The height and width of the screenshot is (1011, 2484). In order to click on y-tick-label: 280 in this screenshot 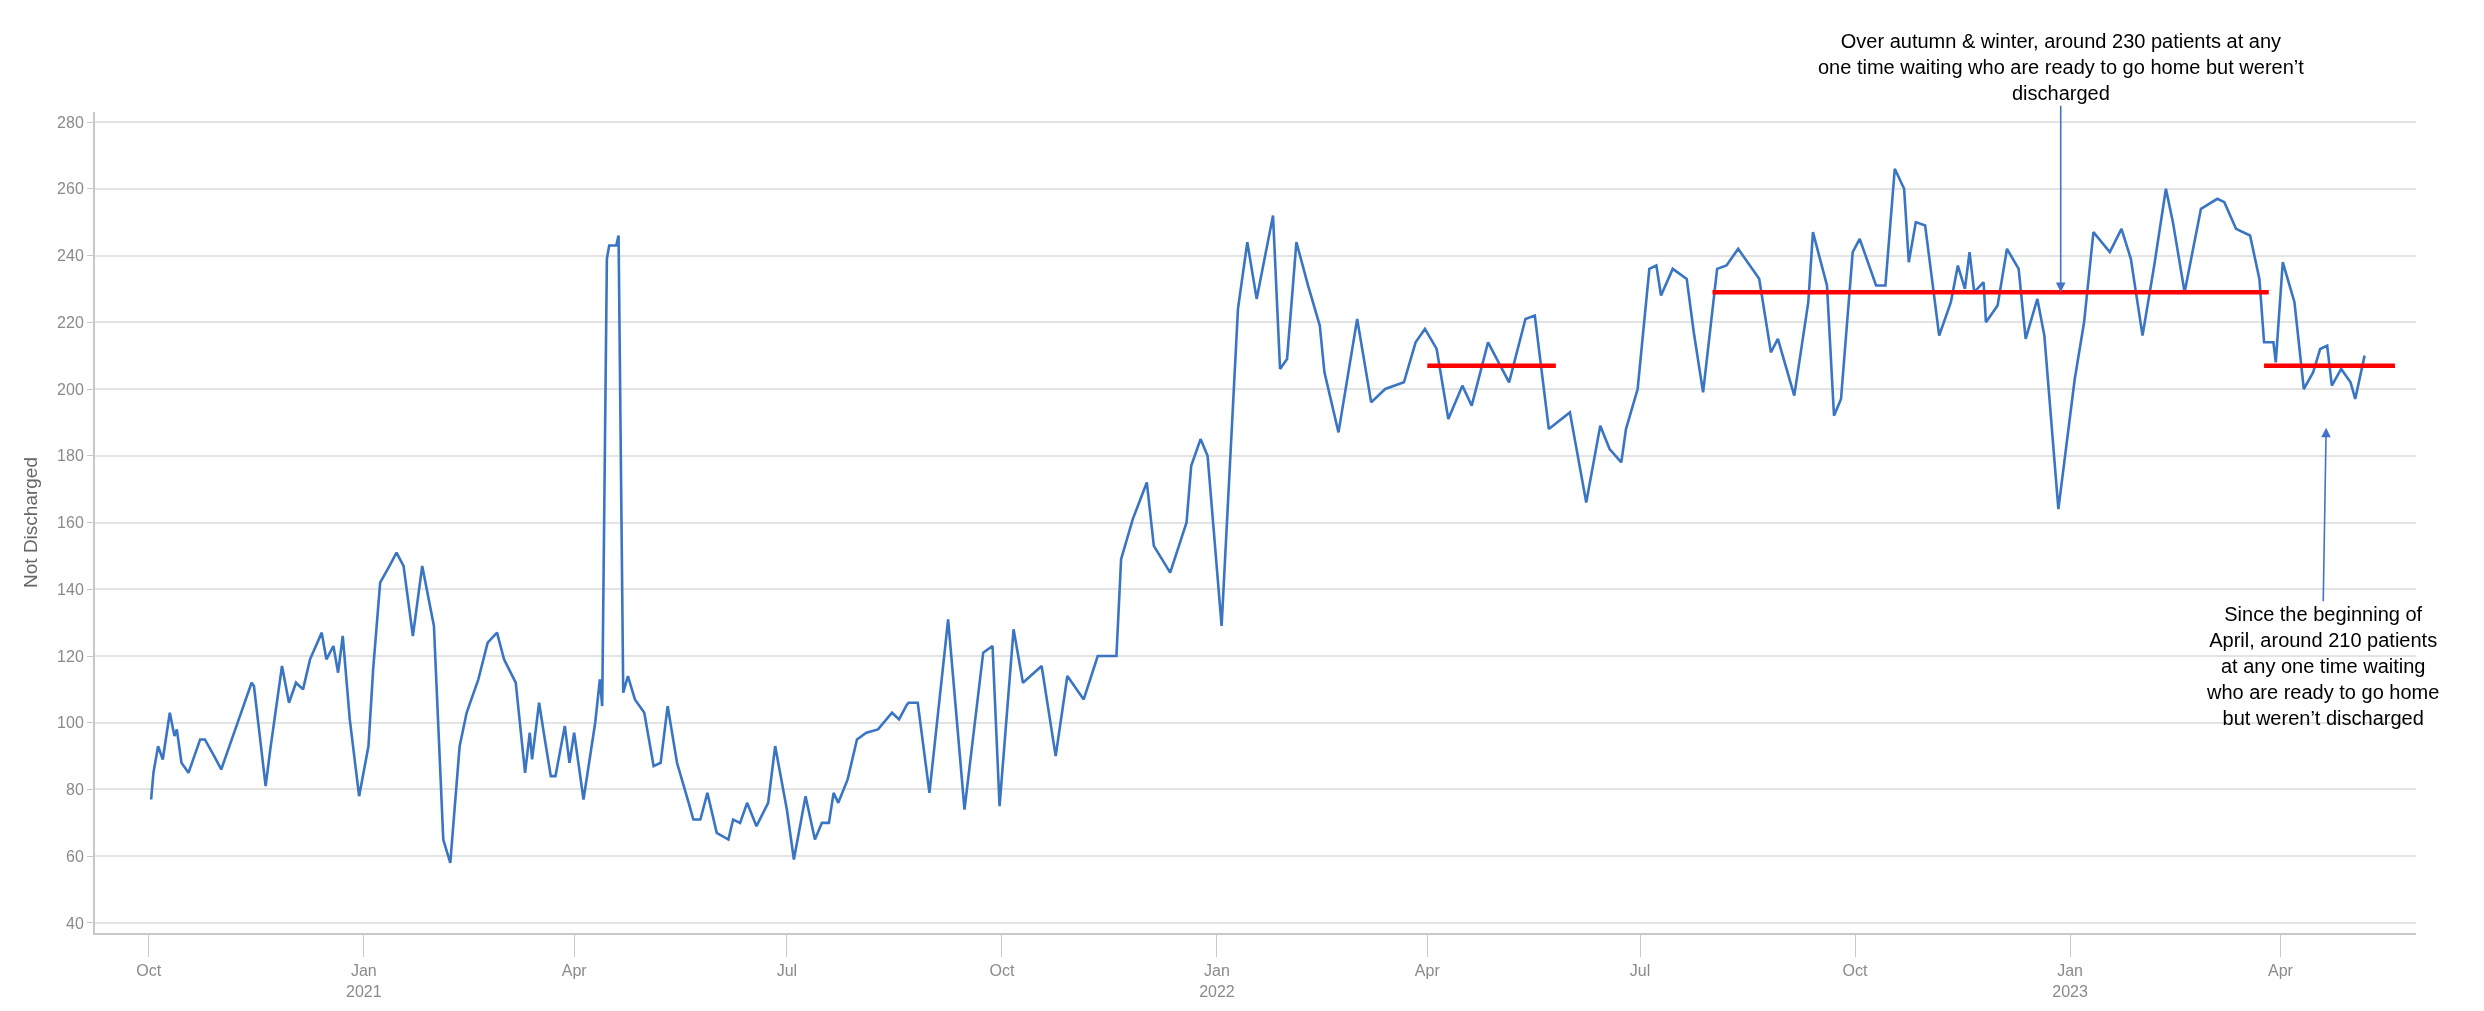, I will do `click(70, 122)`.